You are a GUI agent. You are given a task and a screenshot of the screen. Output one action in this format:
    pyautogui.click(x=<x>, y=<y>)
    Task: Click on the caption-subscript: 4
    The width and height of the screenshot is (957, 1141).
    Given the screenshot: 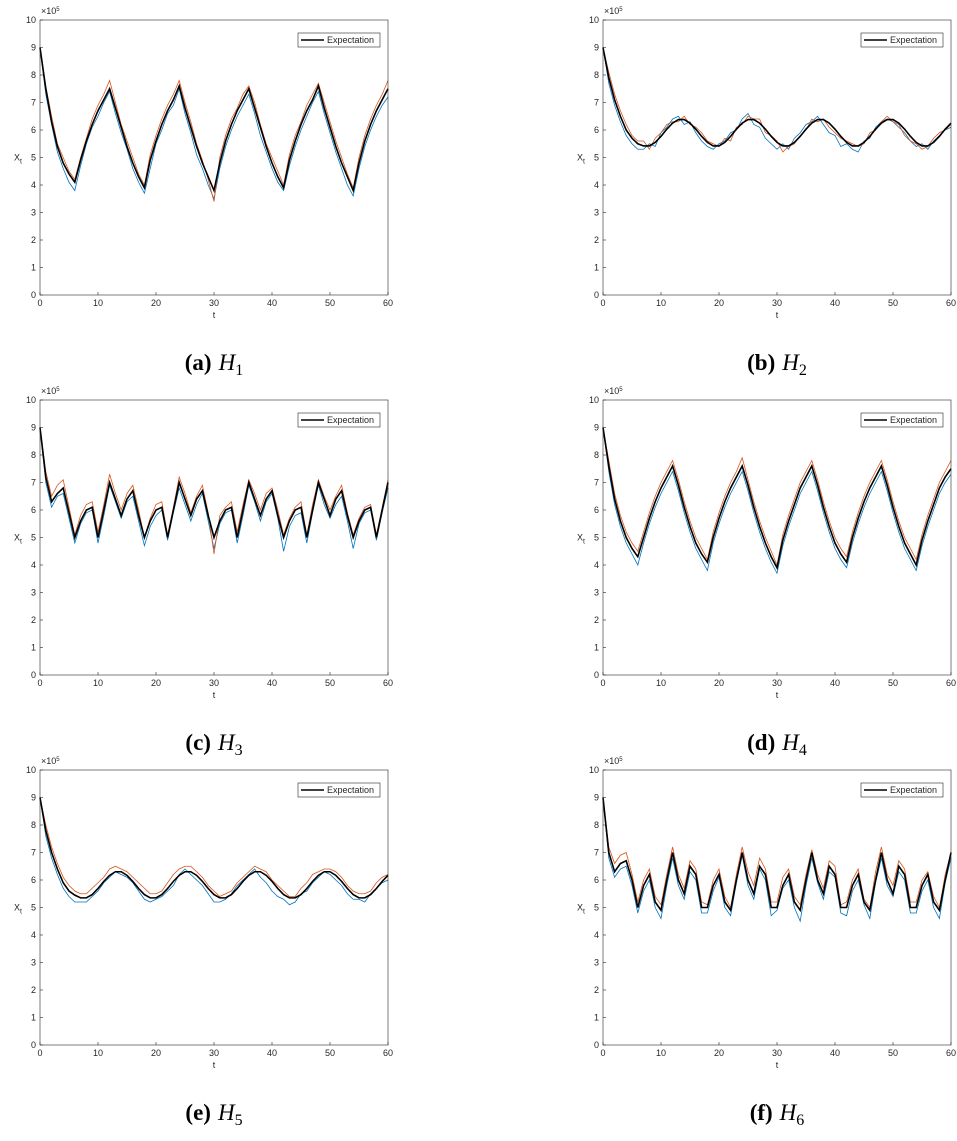 What is the action you would take?
    pyautogui.click(x=803, y=750)
    